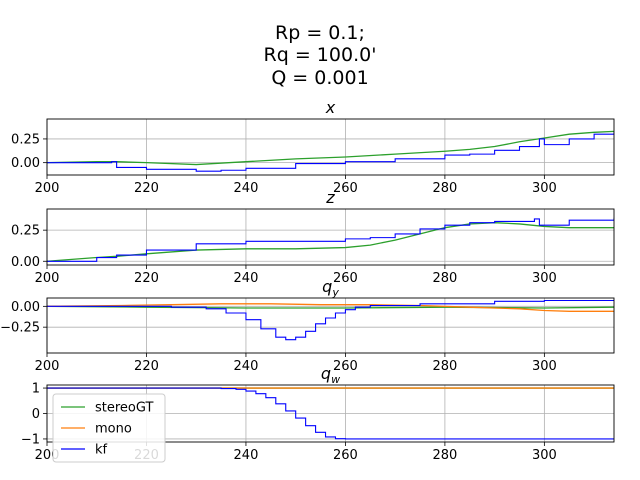  I want to click on grid-lines, so click(330, 237).